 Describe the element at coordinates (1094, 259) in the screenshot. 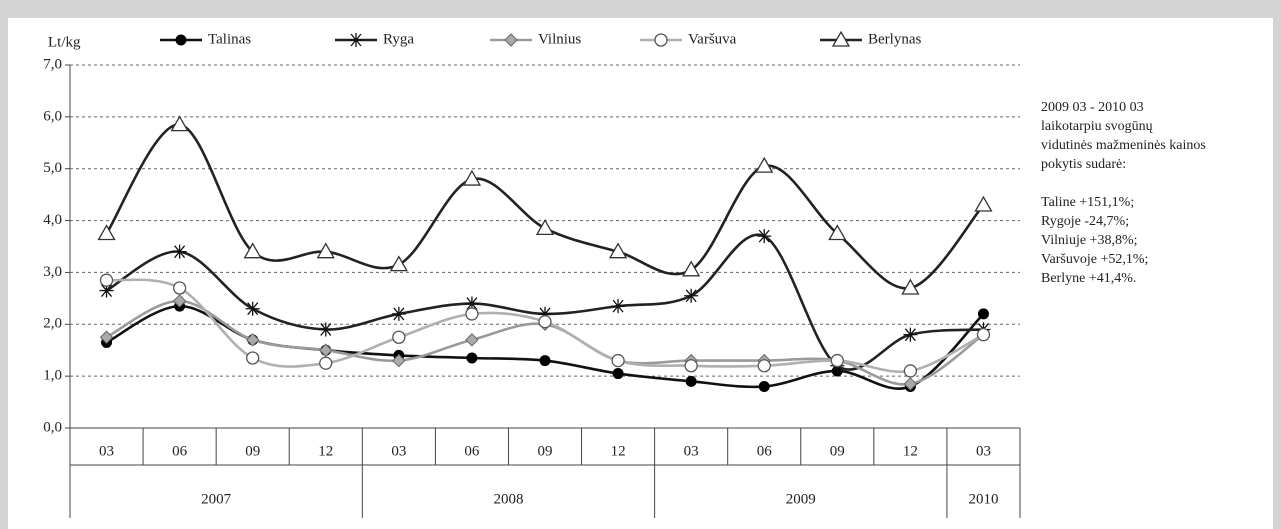

I see `annotation-line: Varšuvoje +52,1%;` at that location.